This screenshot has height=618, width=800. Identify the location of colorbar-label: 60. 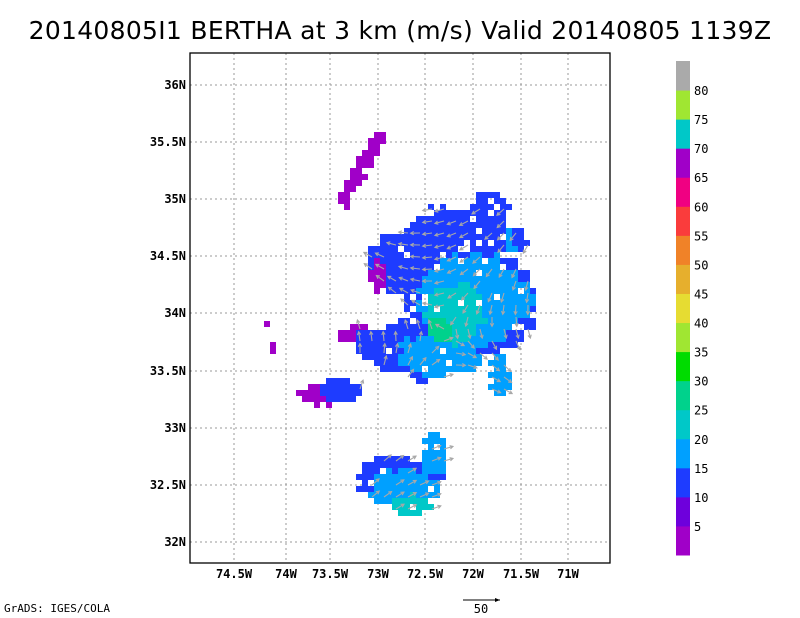
(701, 207).